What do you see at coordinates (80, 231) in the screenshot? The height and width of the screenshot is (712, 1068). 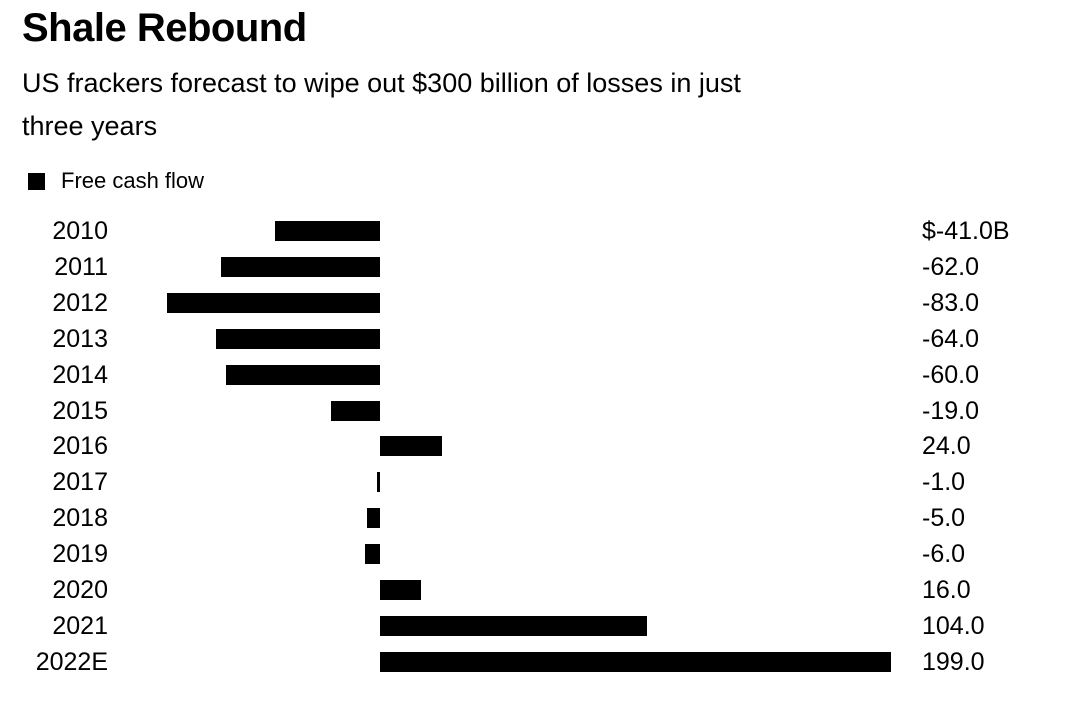 I see `year-label: 2010` at bounding box center [80, 231].